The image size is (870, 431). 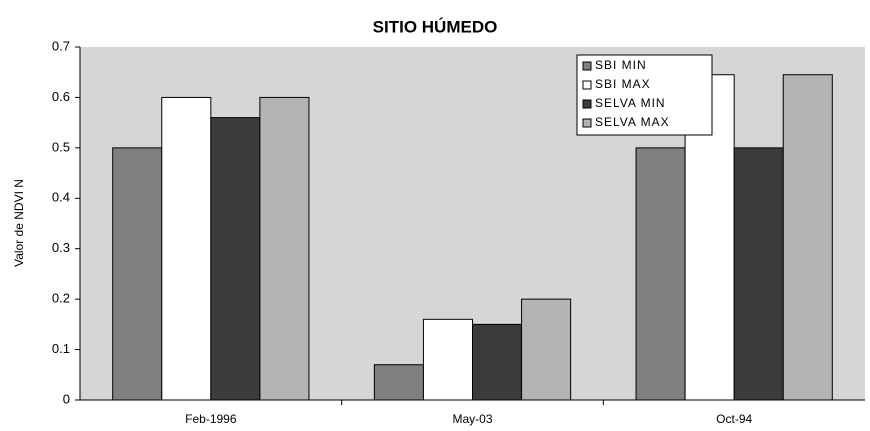 I want to click on legend-label: SELVA MAX, so click(x=632, y=122).